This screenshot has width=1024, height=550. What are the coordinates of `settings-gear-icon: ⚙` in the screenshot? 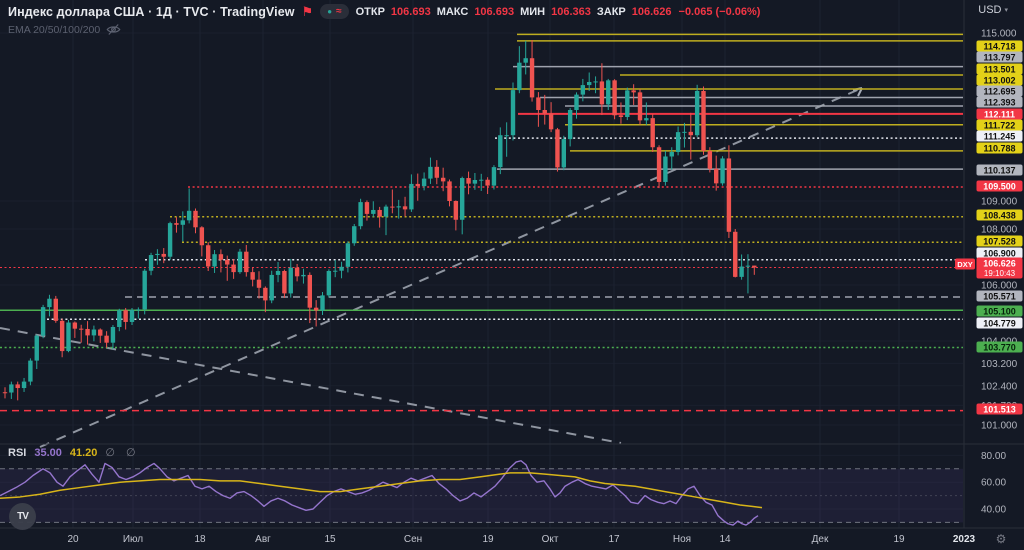 It's located at (1001, 539).